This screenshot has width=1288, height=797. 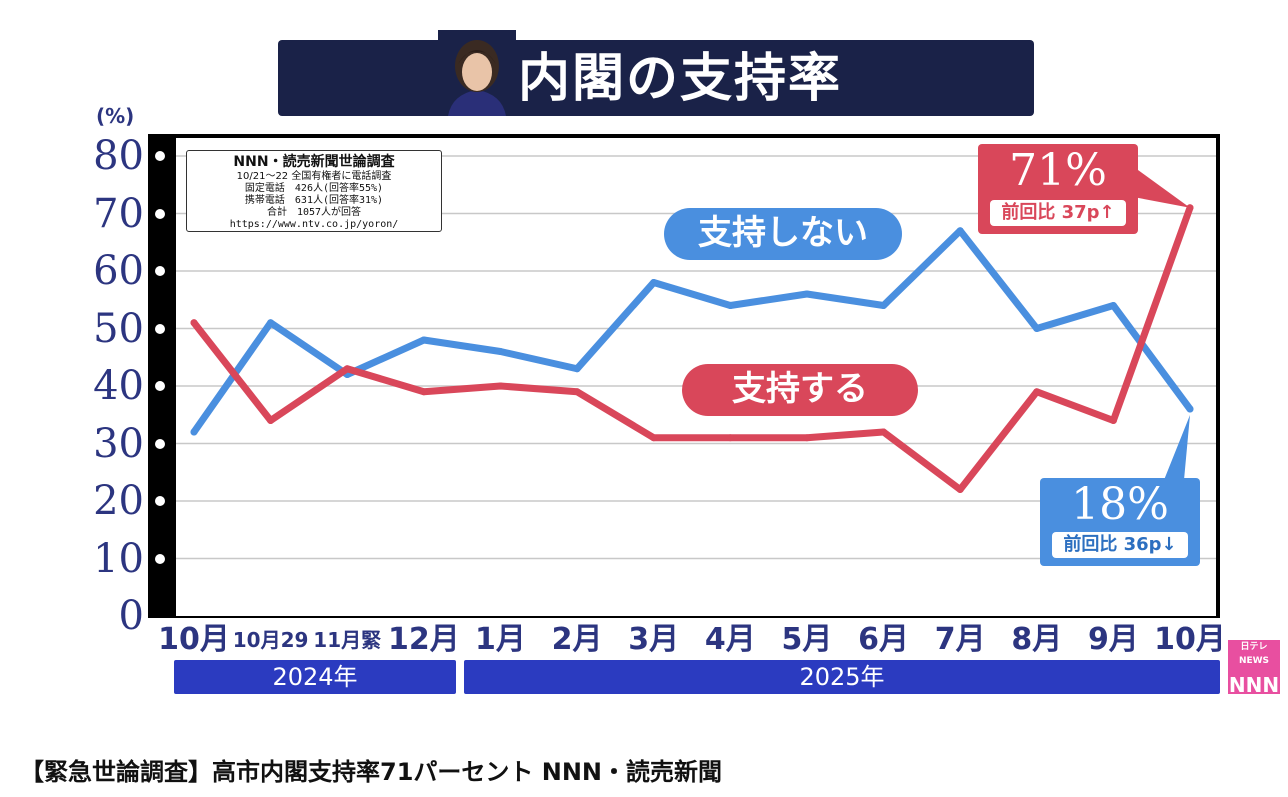 I want to click on disapprove-callout: 18% 前回比 36p↓, so click(x=1120, y=522).